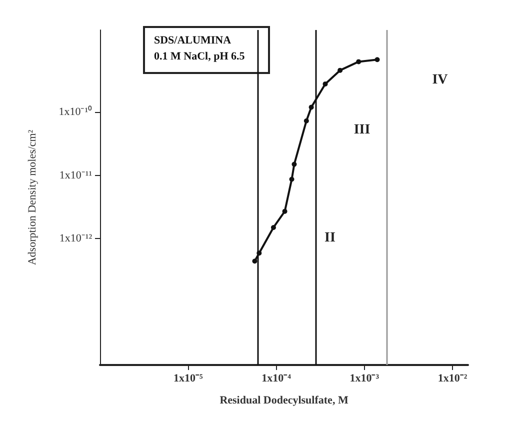 The height and width of the screenshot is (422, 507). I want to click on x-tick-label: 1x10⁻², so click(453, 378).